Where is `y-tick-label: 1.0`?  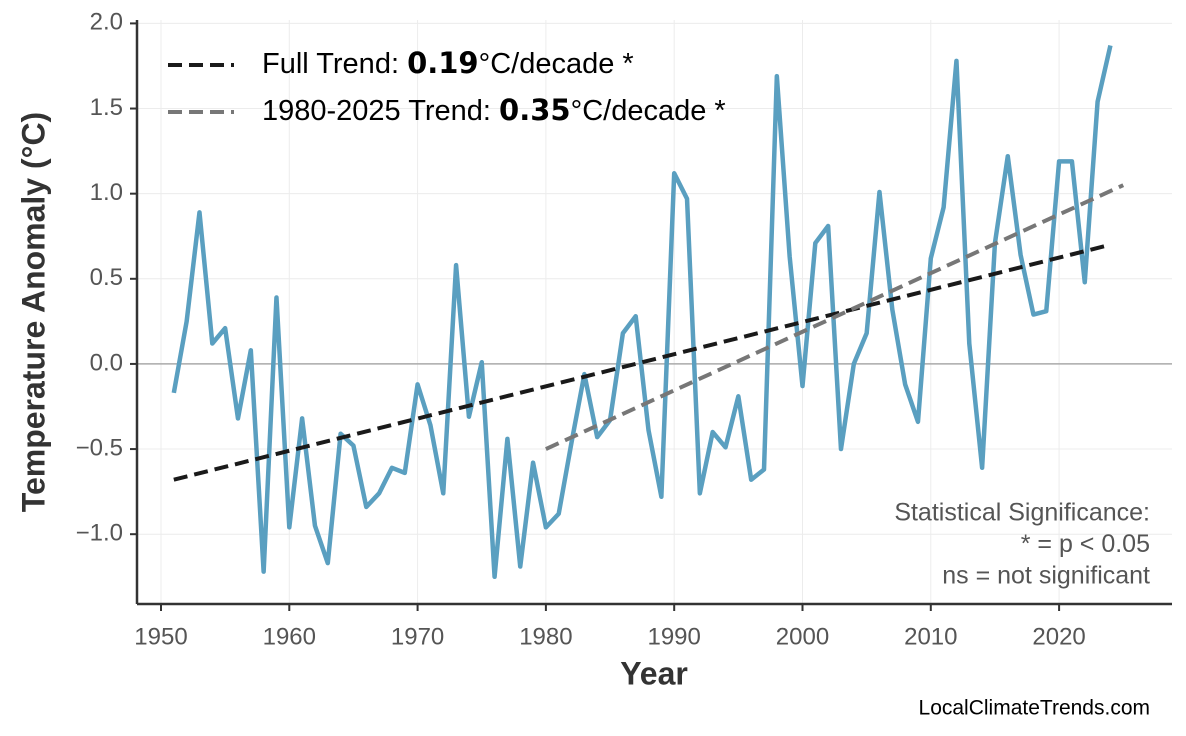
y-tick-label: 1.0 is located at coordinates (106, 192).